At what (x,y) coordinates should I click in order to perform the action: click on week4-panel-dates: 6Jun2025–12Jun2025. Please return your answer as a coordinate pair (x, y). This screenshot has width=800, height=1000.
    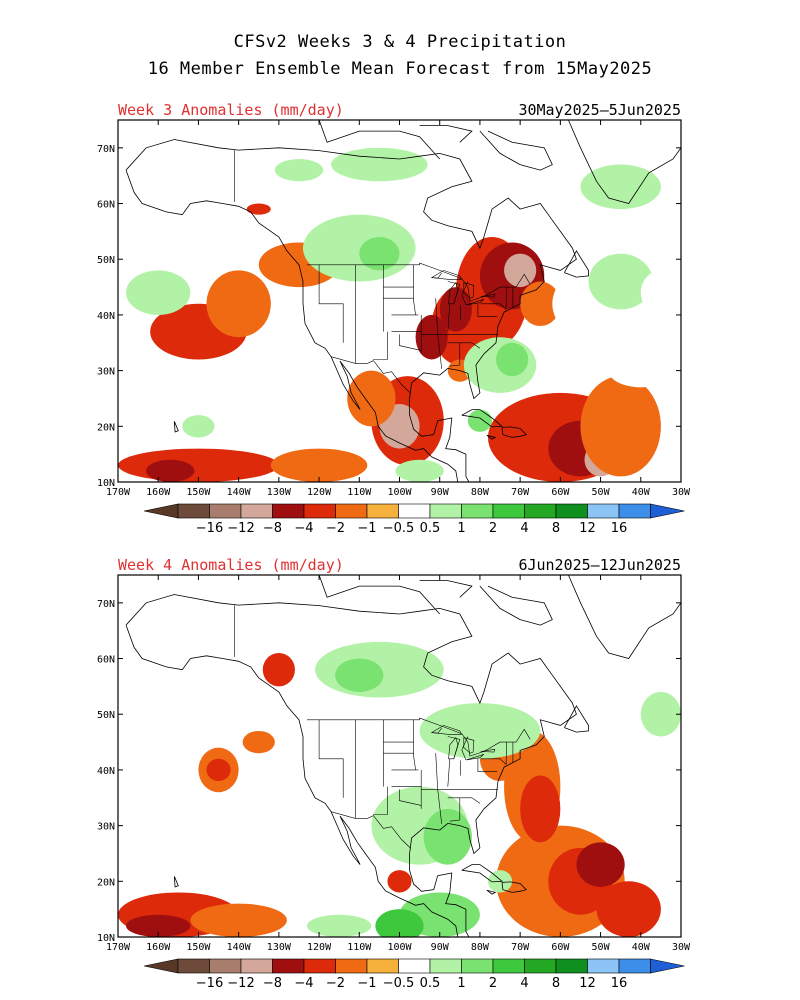
    Looking at the image, I should click on (599, 565).